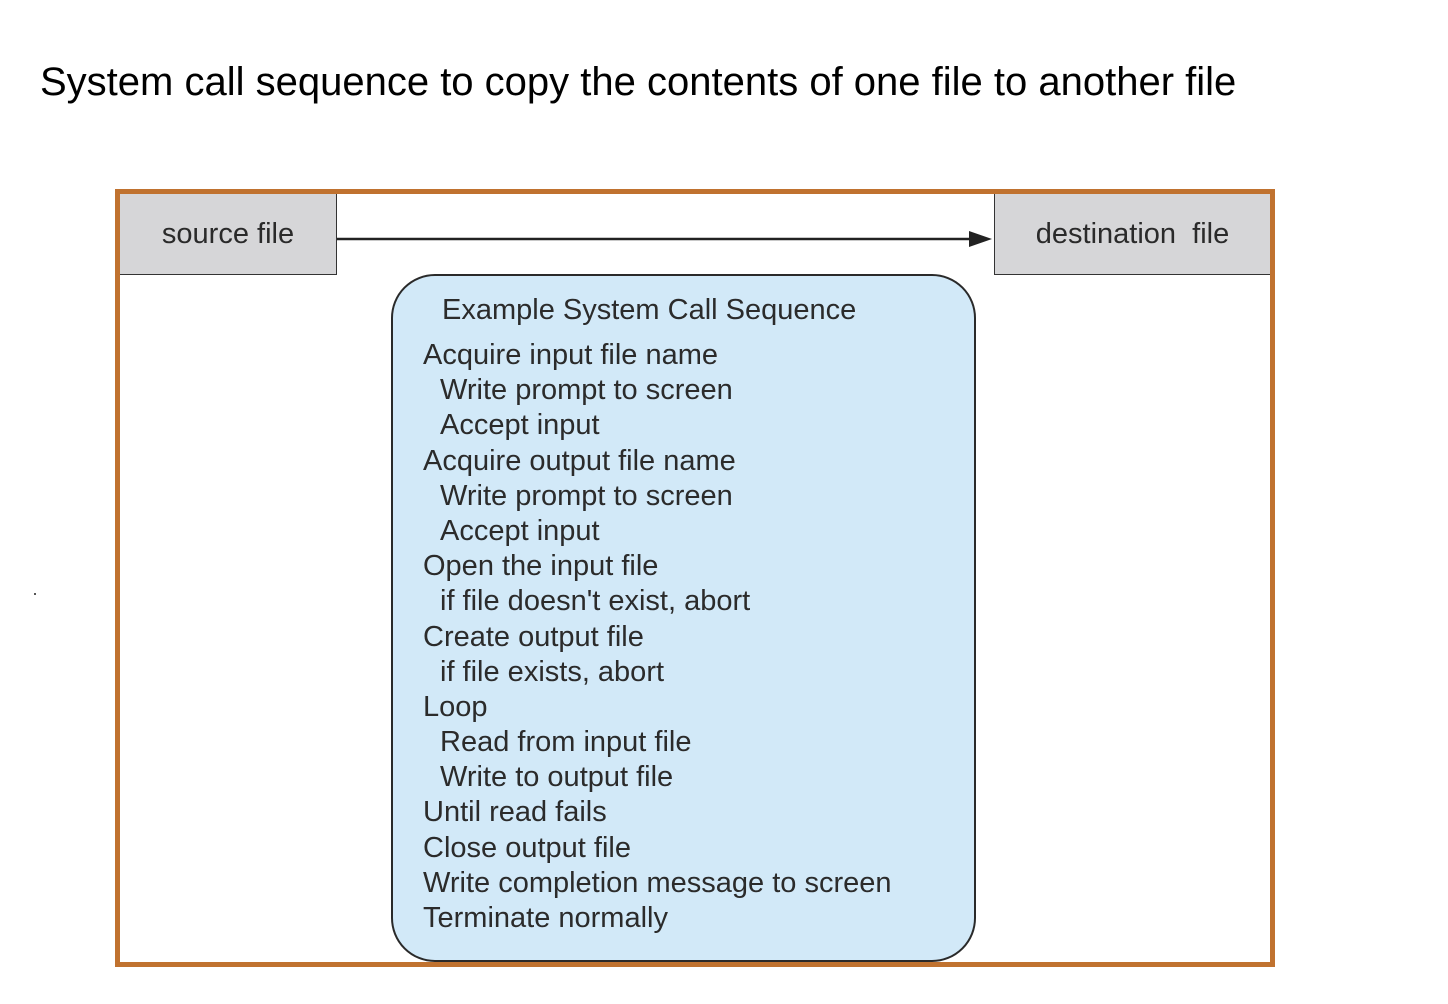  What do you see at coordinates (1132, 234) in the screenshot?
I see `destination-file-box: destination file` at bounding box center [1132, 234].